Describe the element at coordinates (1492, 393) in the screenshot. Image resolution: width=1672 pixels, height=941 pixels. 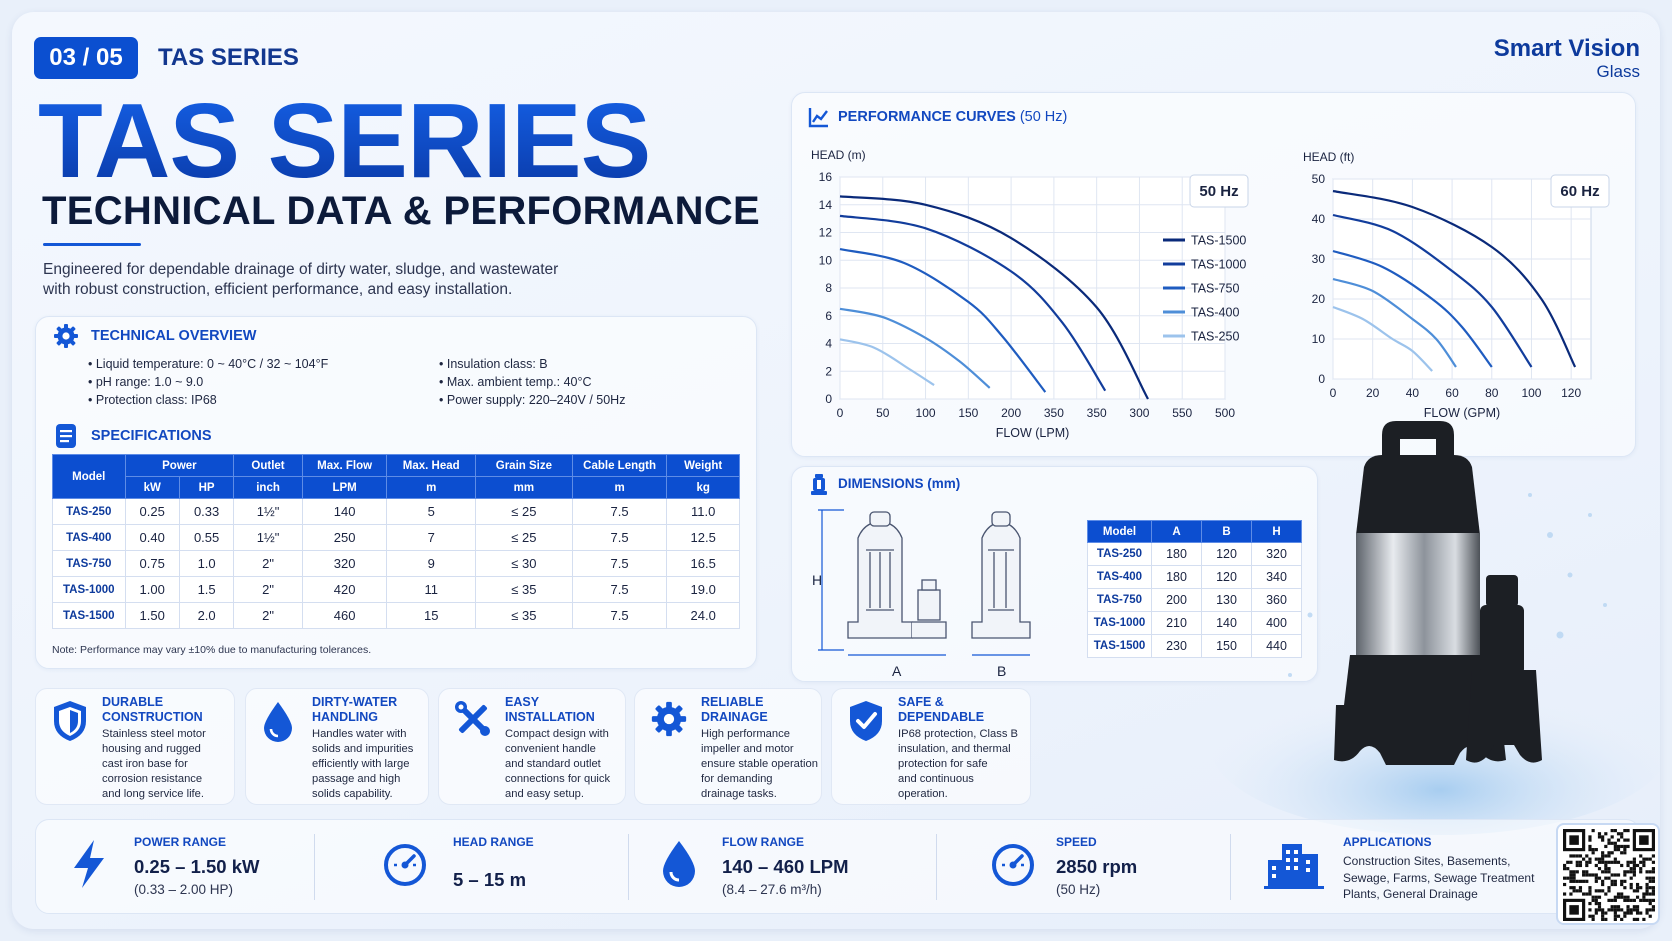
I see `x-tick-label: 80` at that location.